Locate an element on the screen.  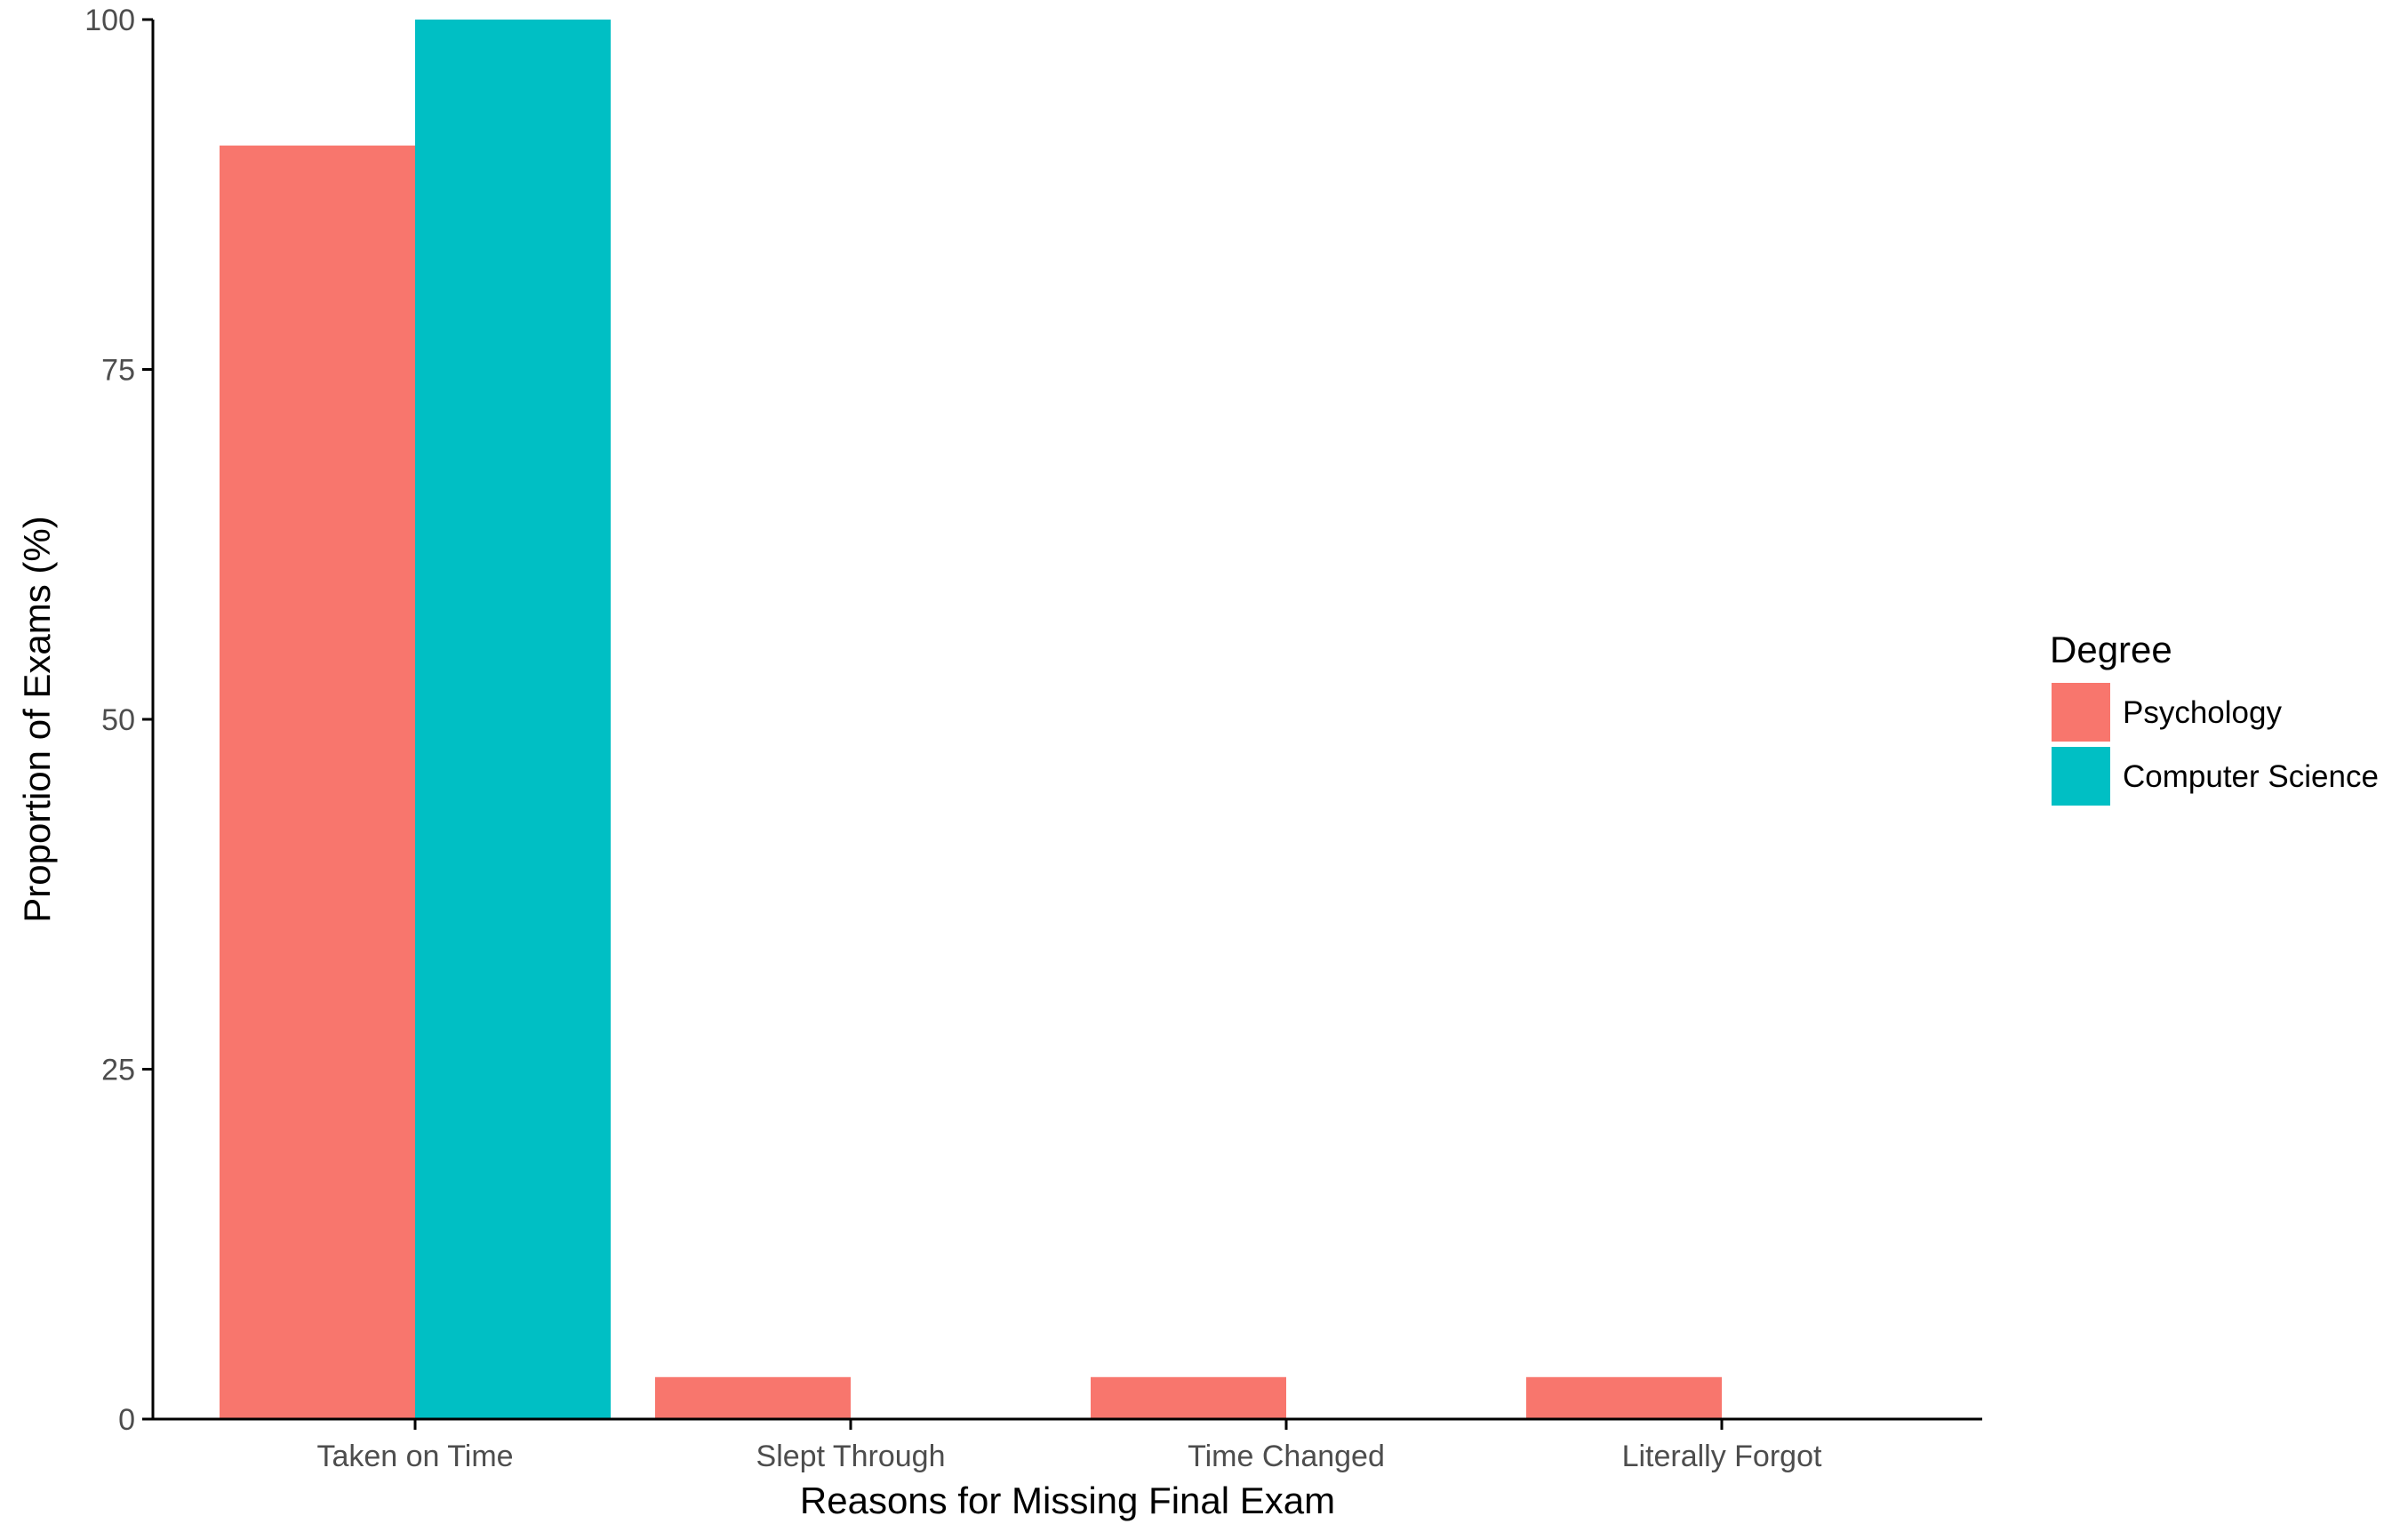
x-tick-label: Slept Through is located at coordinates (851, 1456).